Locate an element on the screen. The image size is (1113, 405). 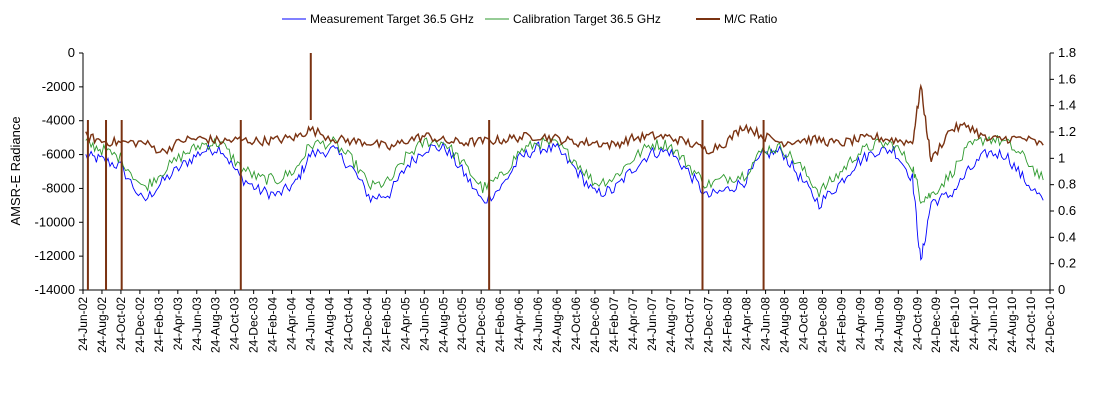
left-y-tick-label: -2000 is located at coordinates (58, 86).